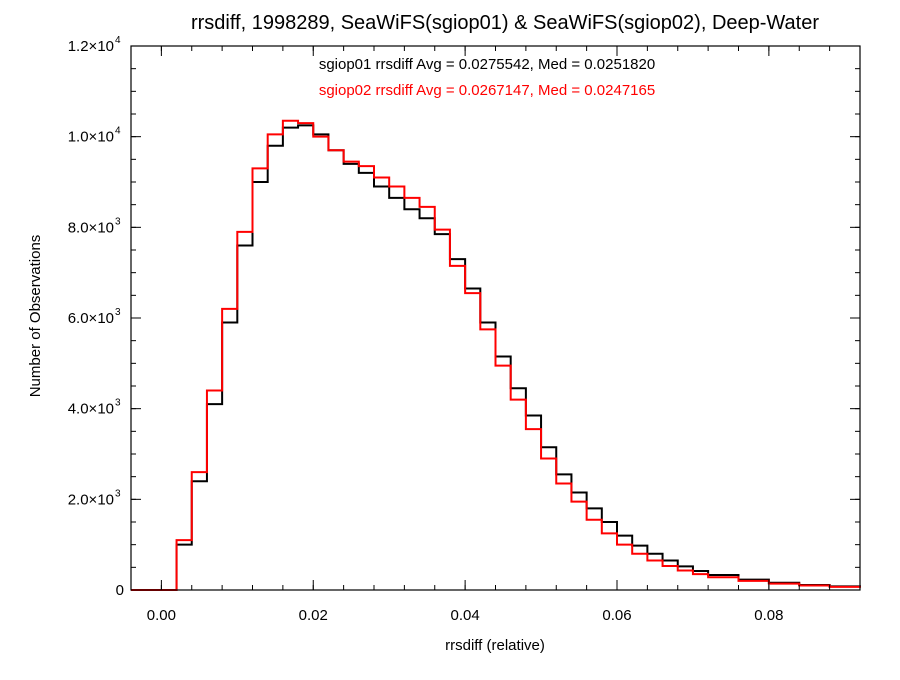 The width and height of the screenshot is (900, 680). Describe the element at coordinates (91, 409) in the screenshot. I see `y-tick-label: 4.0×10` at that location.